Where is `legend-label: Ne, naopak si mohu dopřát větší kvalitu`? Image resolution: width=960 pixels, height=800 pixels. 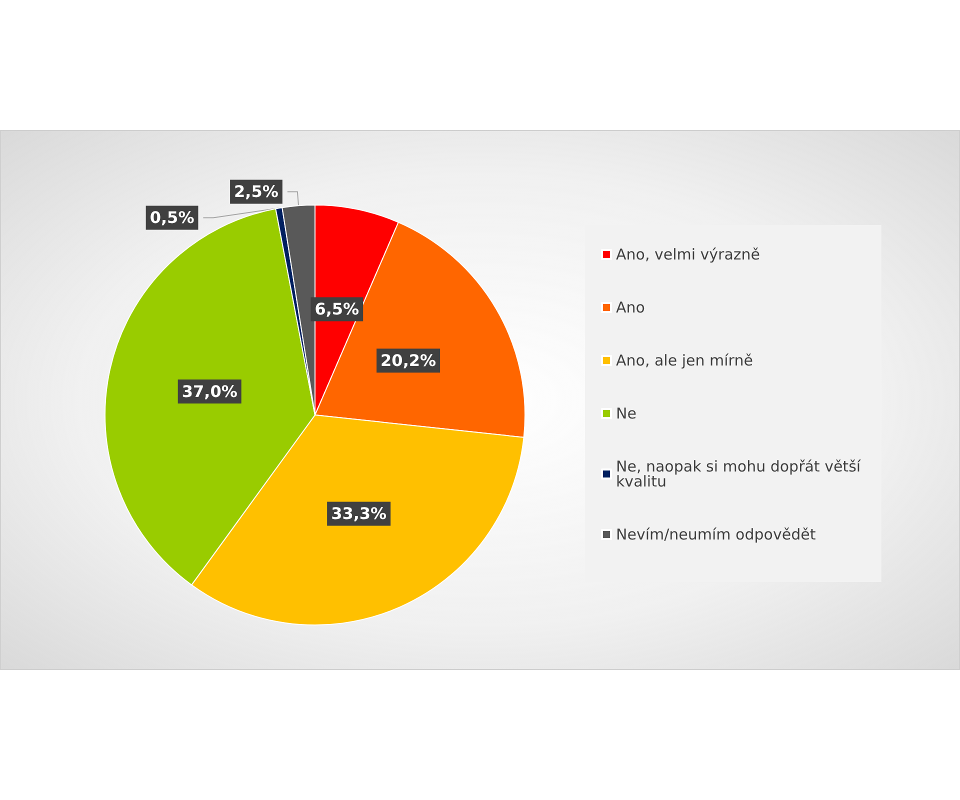
legend-label: Ne, naopak si mohu dopřát větší kvalitu is located at coordinates (741, 474).